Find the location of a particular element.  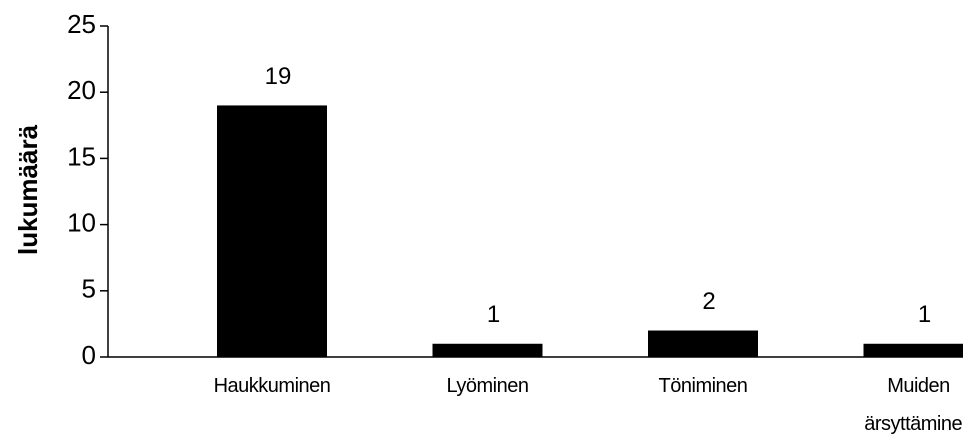

x-tick-label: Muiden ärsyttäminen is located at coordinates (913, 405).